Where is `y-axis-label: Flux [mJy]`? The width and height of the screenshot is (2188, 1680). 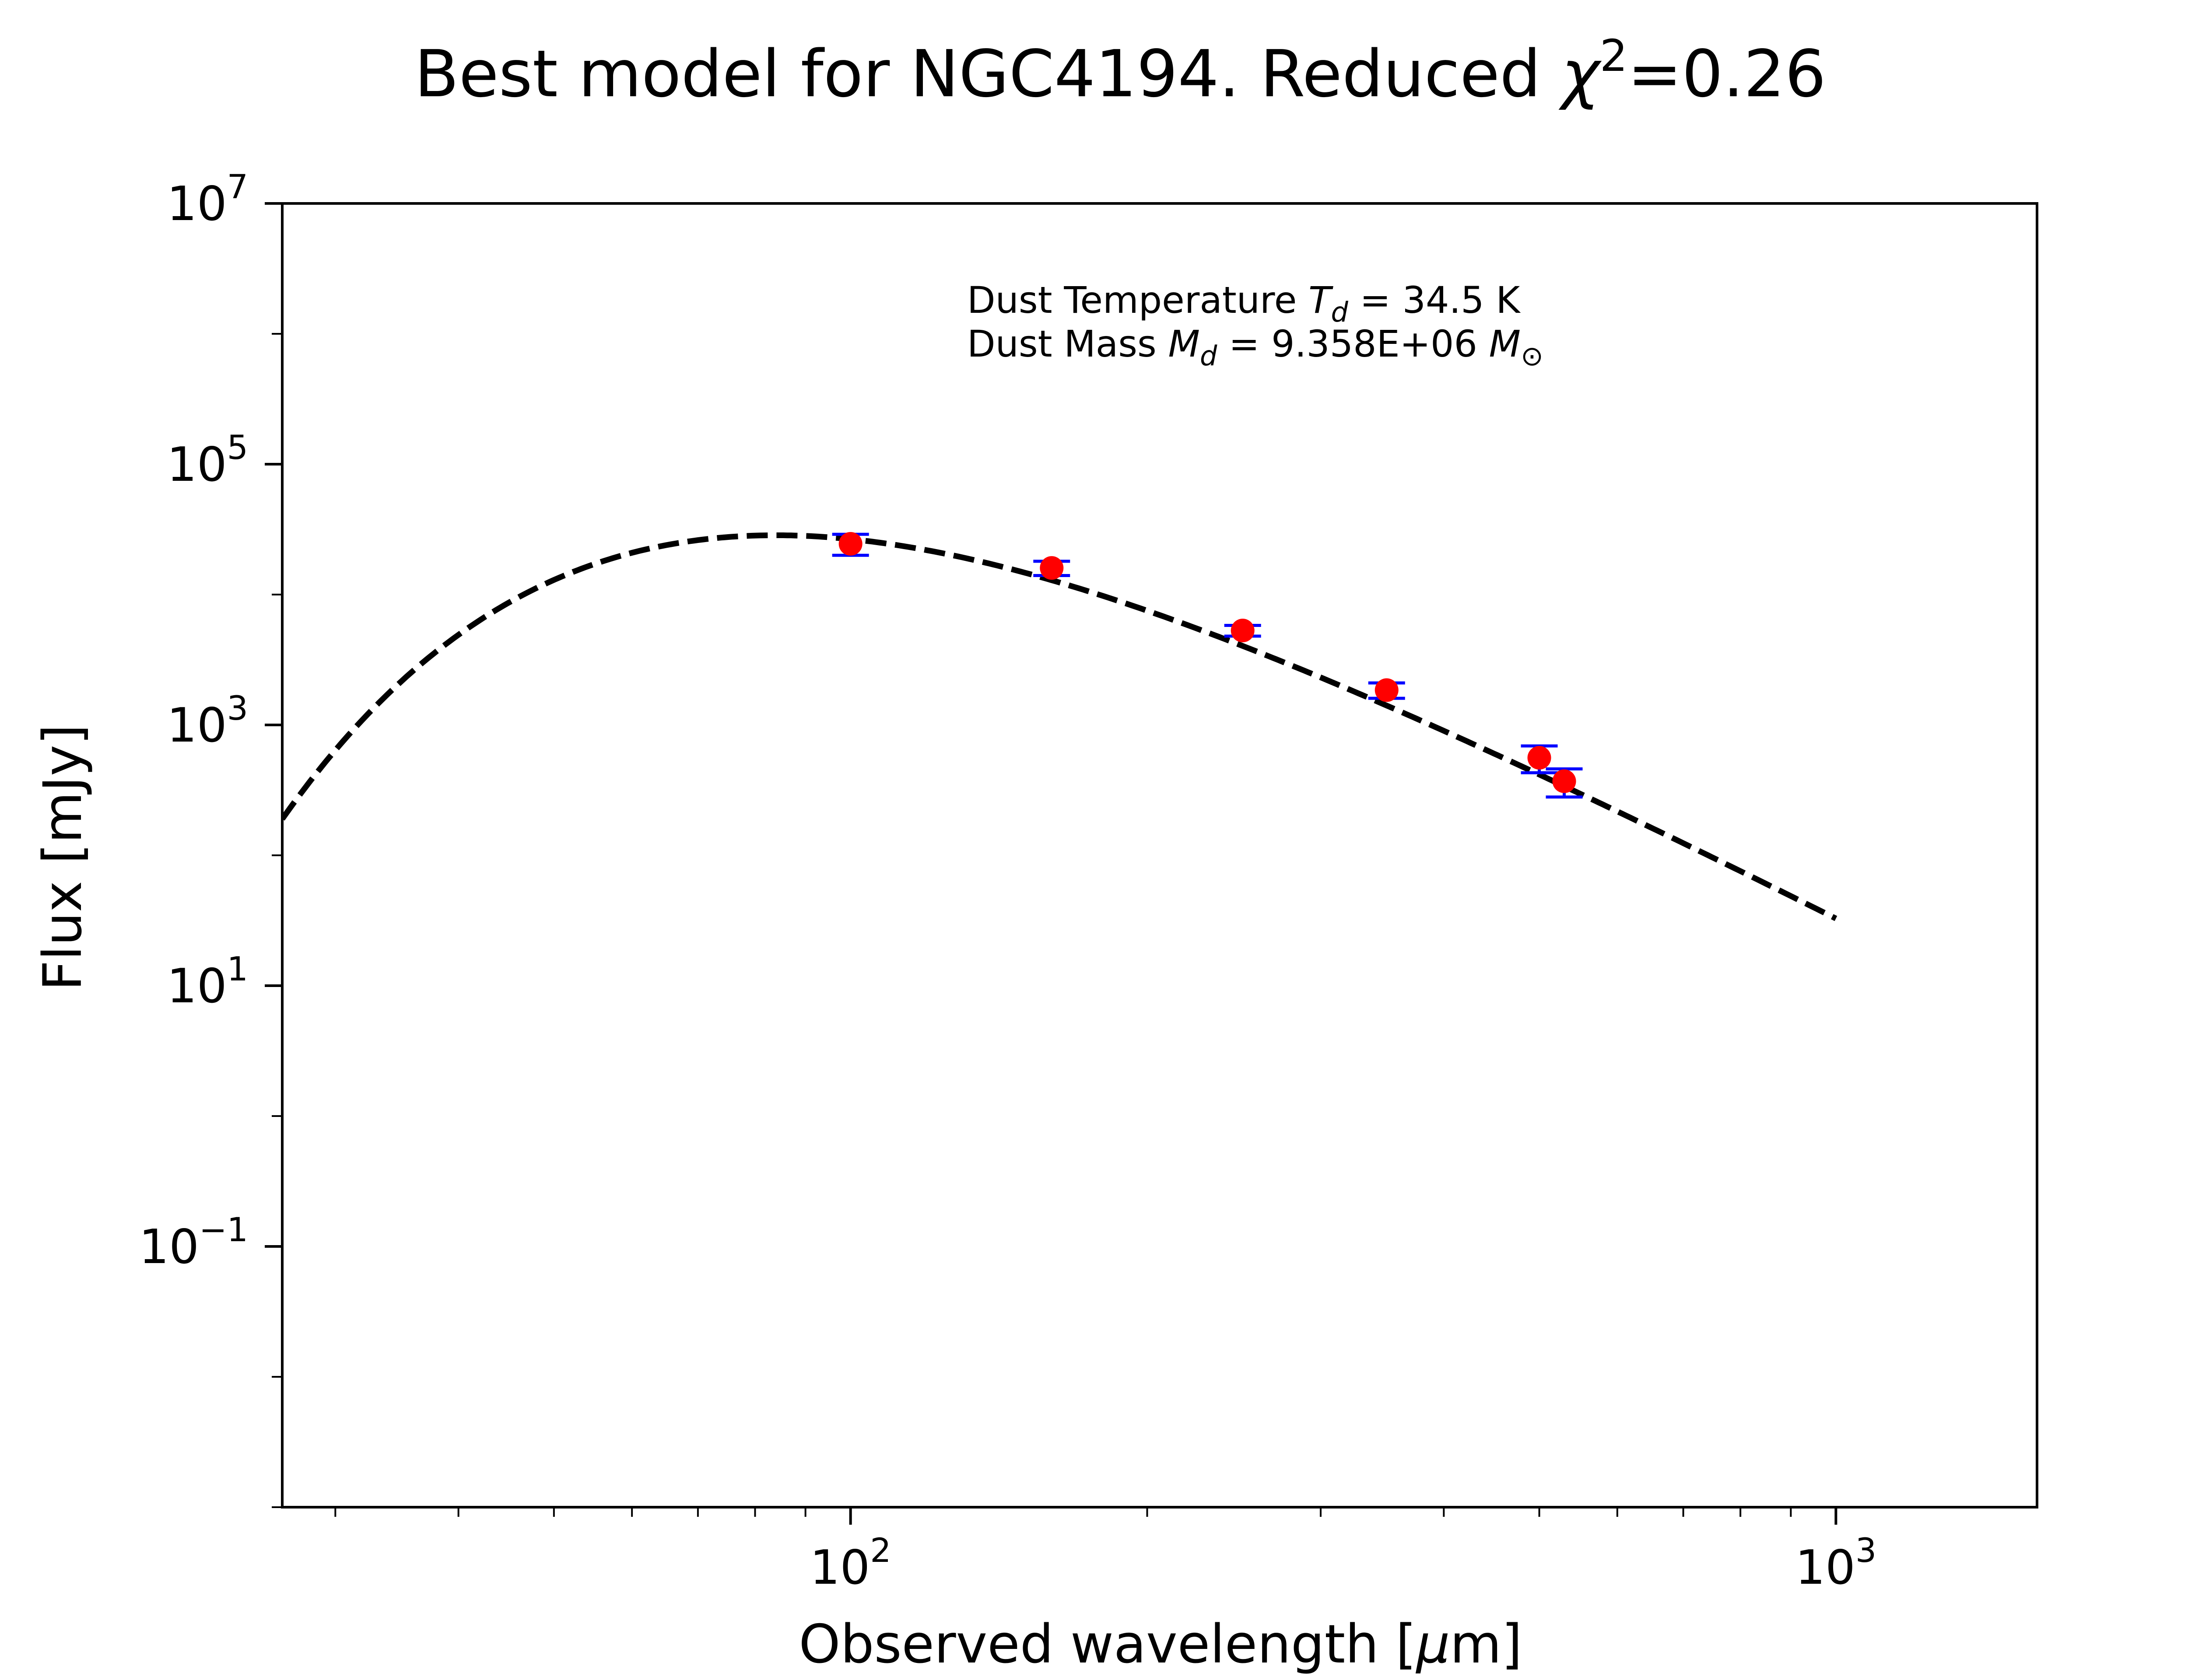 y-axis-label: Flux [mJy] is located at coordinates (63, 857).